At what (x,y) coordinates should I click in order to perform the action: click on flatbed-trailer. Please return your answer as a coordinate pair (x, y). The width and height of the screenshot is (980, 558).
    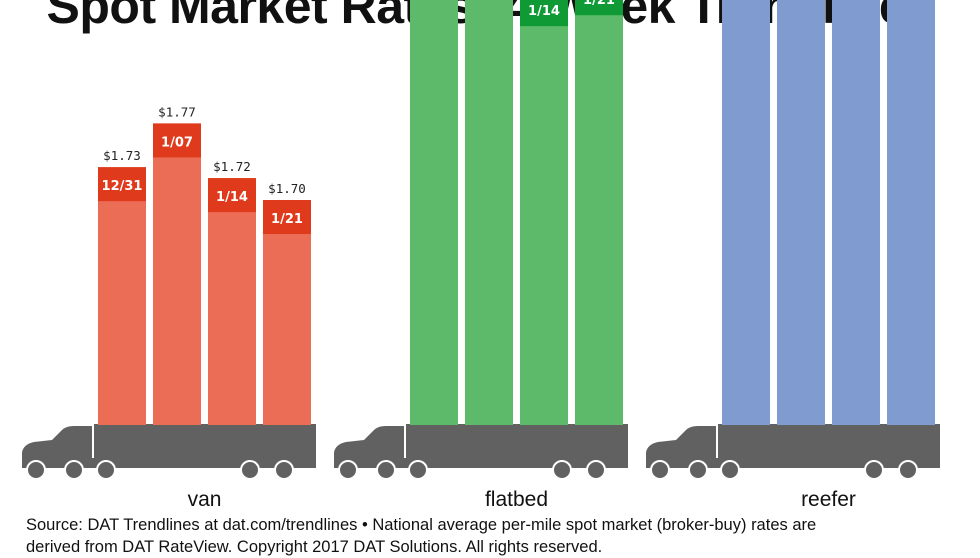
    Looking at the image, I should click on (517, 441).